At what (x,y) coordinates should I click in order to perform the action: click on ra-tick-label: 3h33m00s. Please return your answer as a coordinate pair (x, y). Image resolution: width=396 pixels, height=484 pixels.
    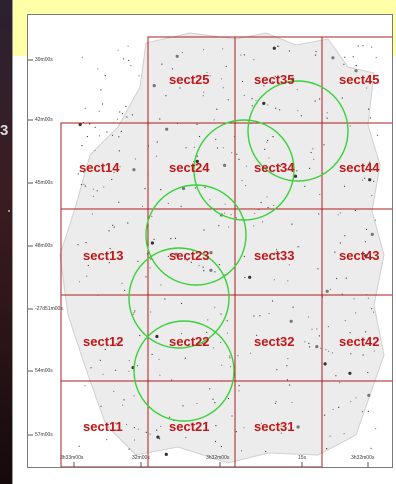
    Looking at the image, I should click on (72, 458).